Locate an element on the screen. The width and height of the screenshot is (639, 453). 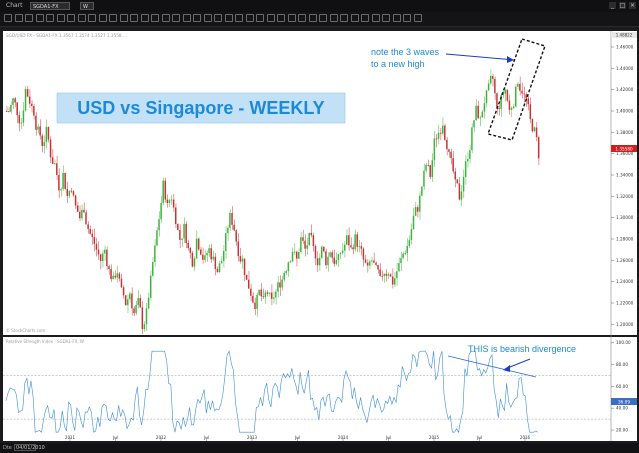
y-tick-label: 1.26000 is located at coordinates (625, 260).